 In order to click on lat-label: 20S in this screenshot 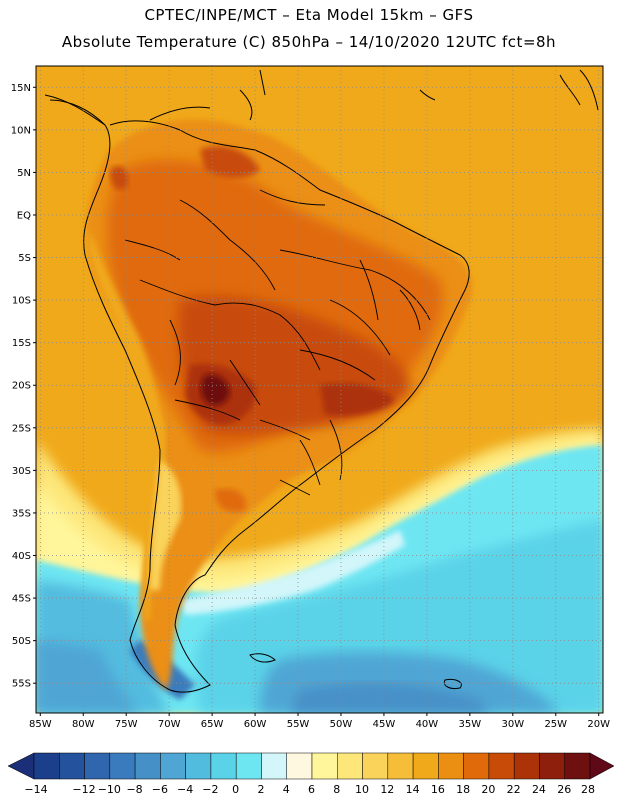, I will do `click(21, 386)`.